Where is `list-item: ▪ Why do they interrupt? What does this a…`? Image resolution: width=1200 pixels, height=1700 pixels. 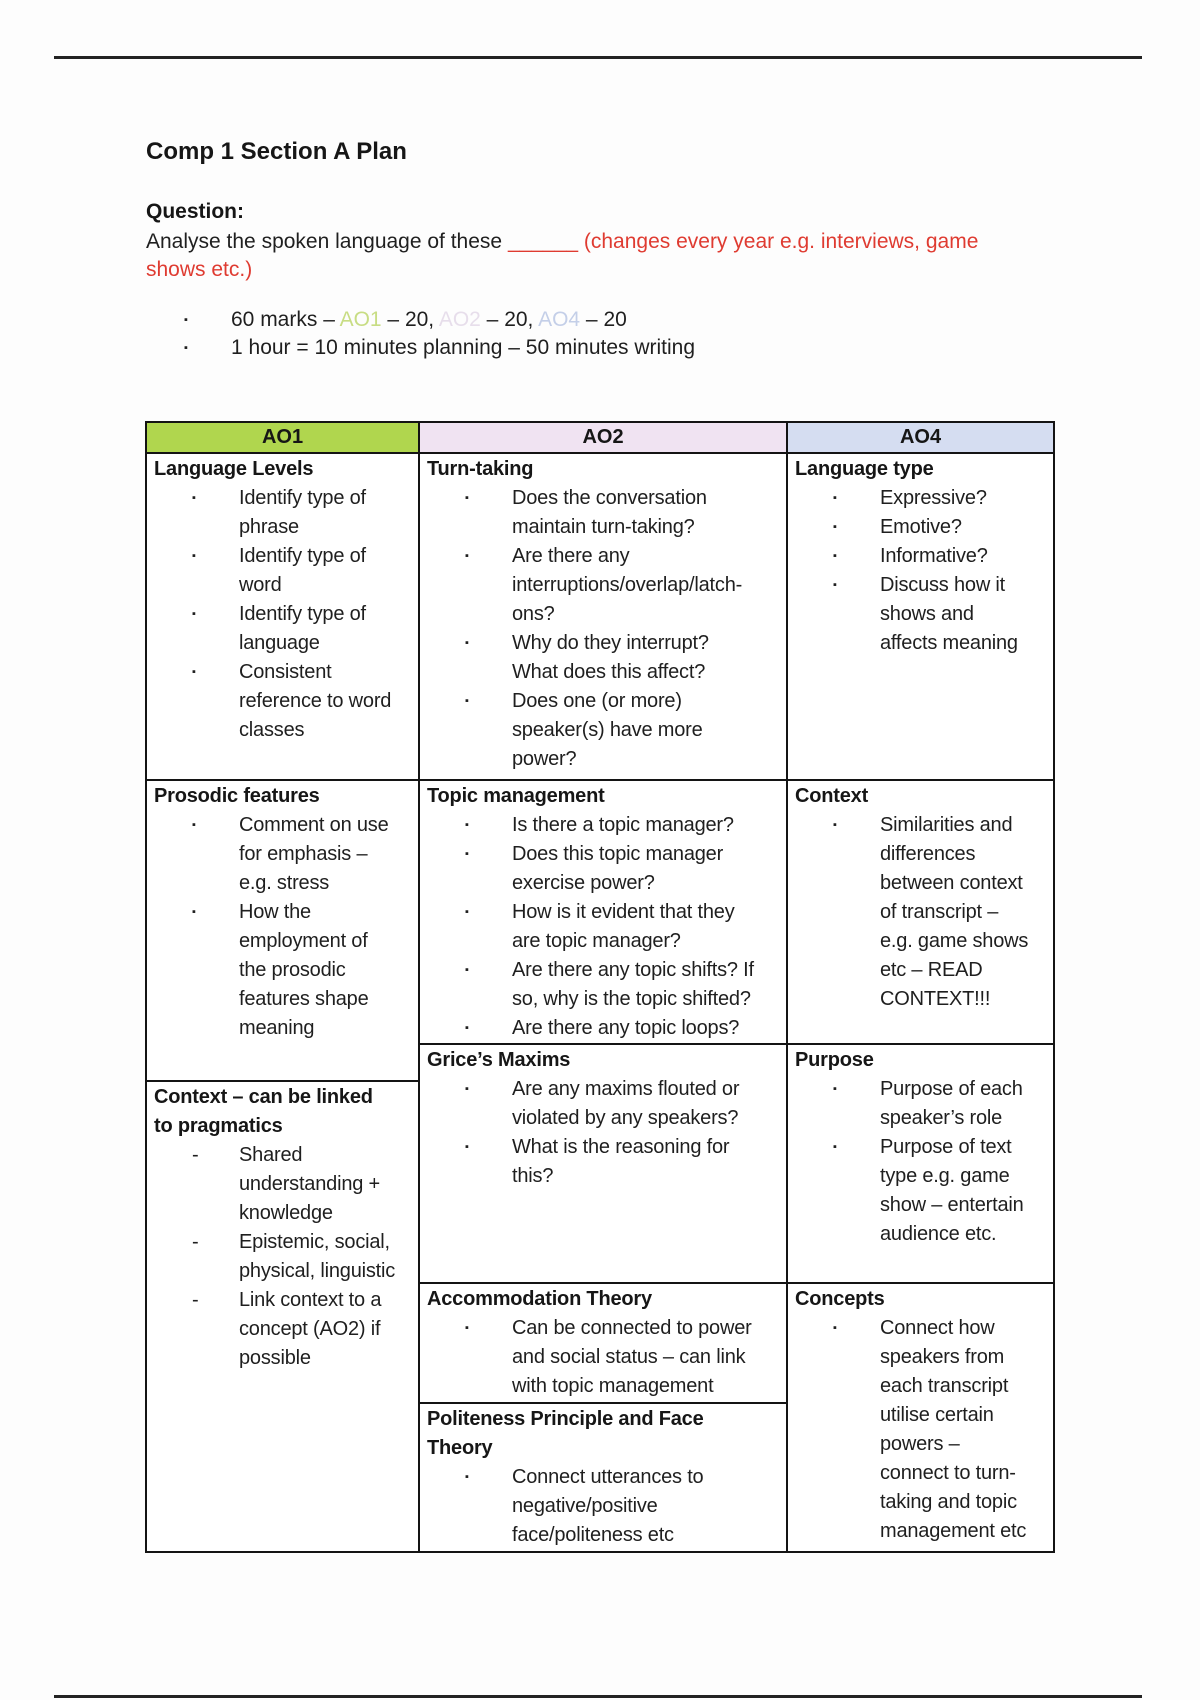 list-item: ▪ Why do they interrupt? What does this a… is located at coordinates (604, 658).